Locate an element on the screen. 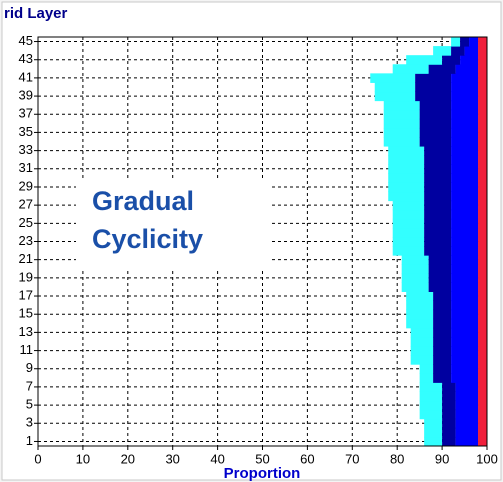 The height and width of the screenshot is (482, 503). annotation: Gradual is located at coordinates (143, 201).